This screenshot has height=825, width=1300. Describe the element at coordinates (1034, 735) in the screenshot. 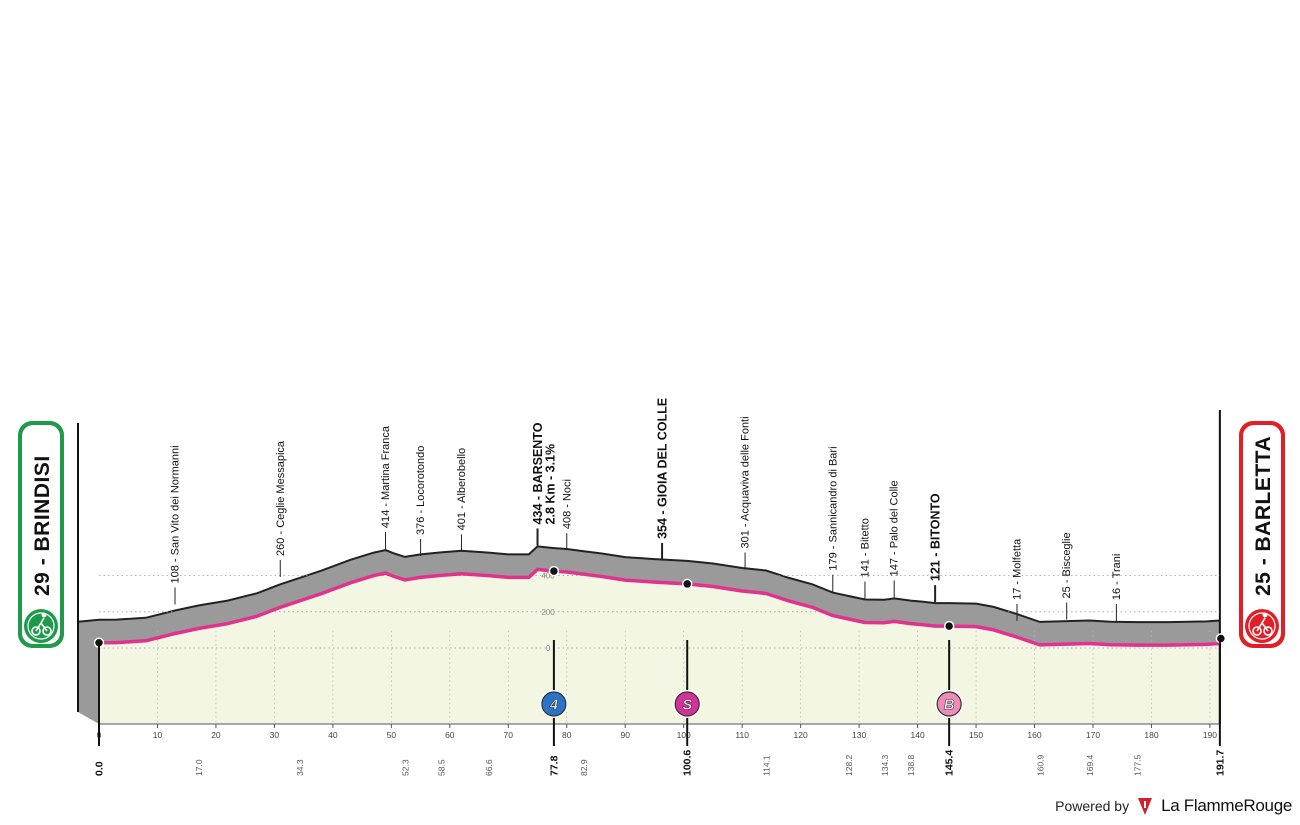

I see `x-axis-tick-label: 160` at that location.